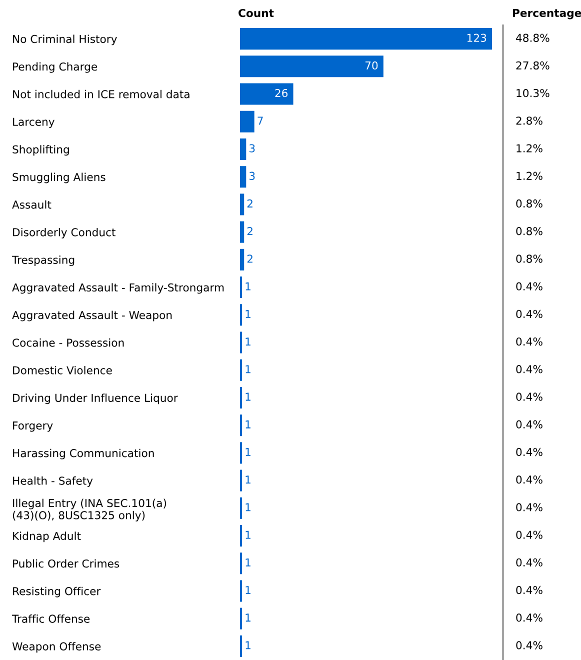 The image size is (581, 660). I want to click on data-label: 70, so click(371, 65).